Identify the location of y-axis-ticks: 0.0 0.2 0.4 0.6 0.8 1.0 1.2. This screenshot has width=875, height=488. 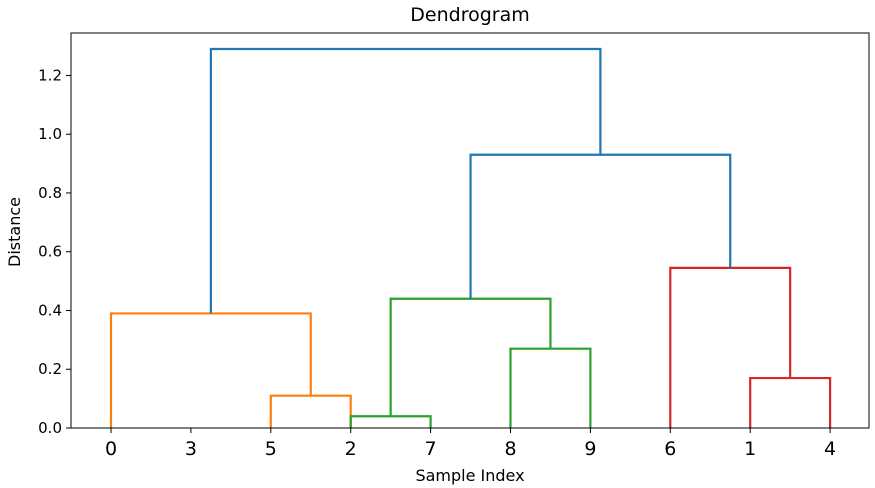
(54, 251).